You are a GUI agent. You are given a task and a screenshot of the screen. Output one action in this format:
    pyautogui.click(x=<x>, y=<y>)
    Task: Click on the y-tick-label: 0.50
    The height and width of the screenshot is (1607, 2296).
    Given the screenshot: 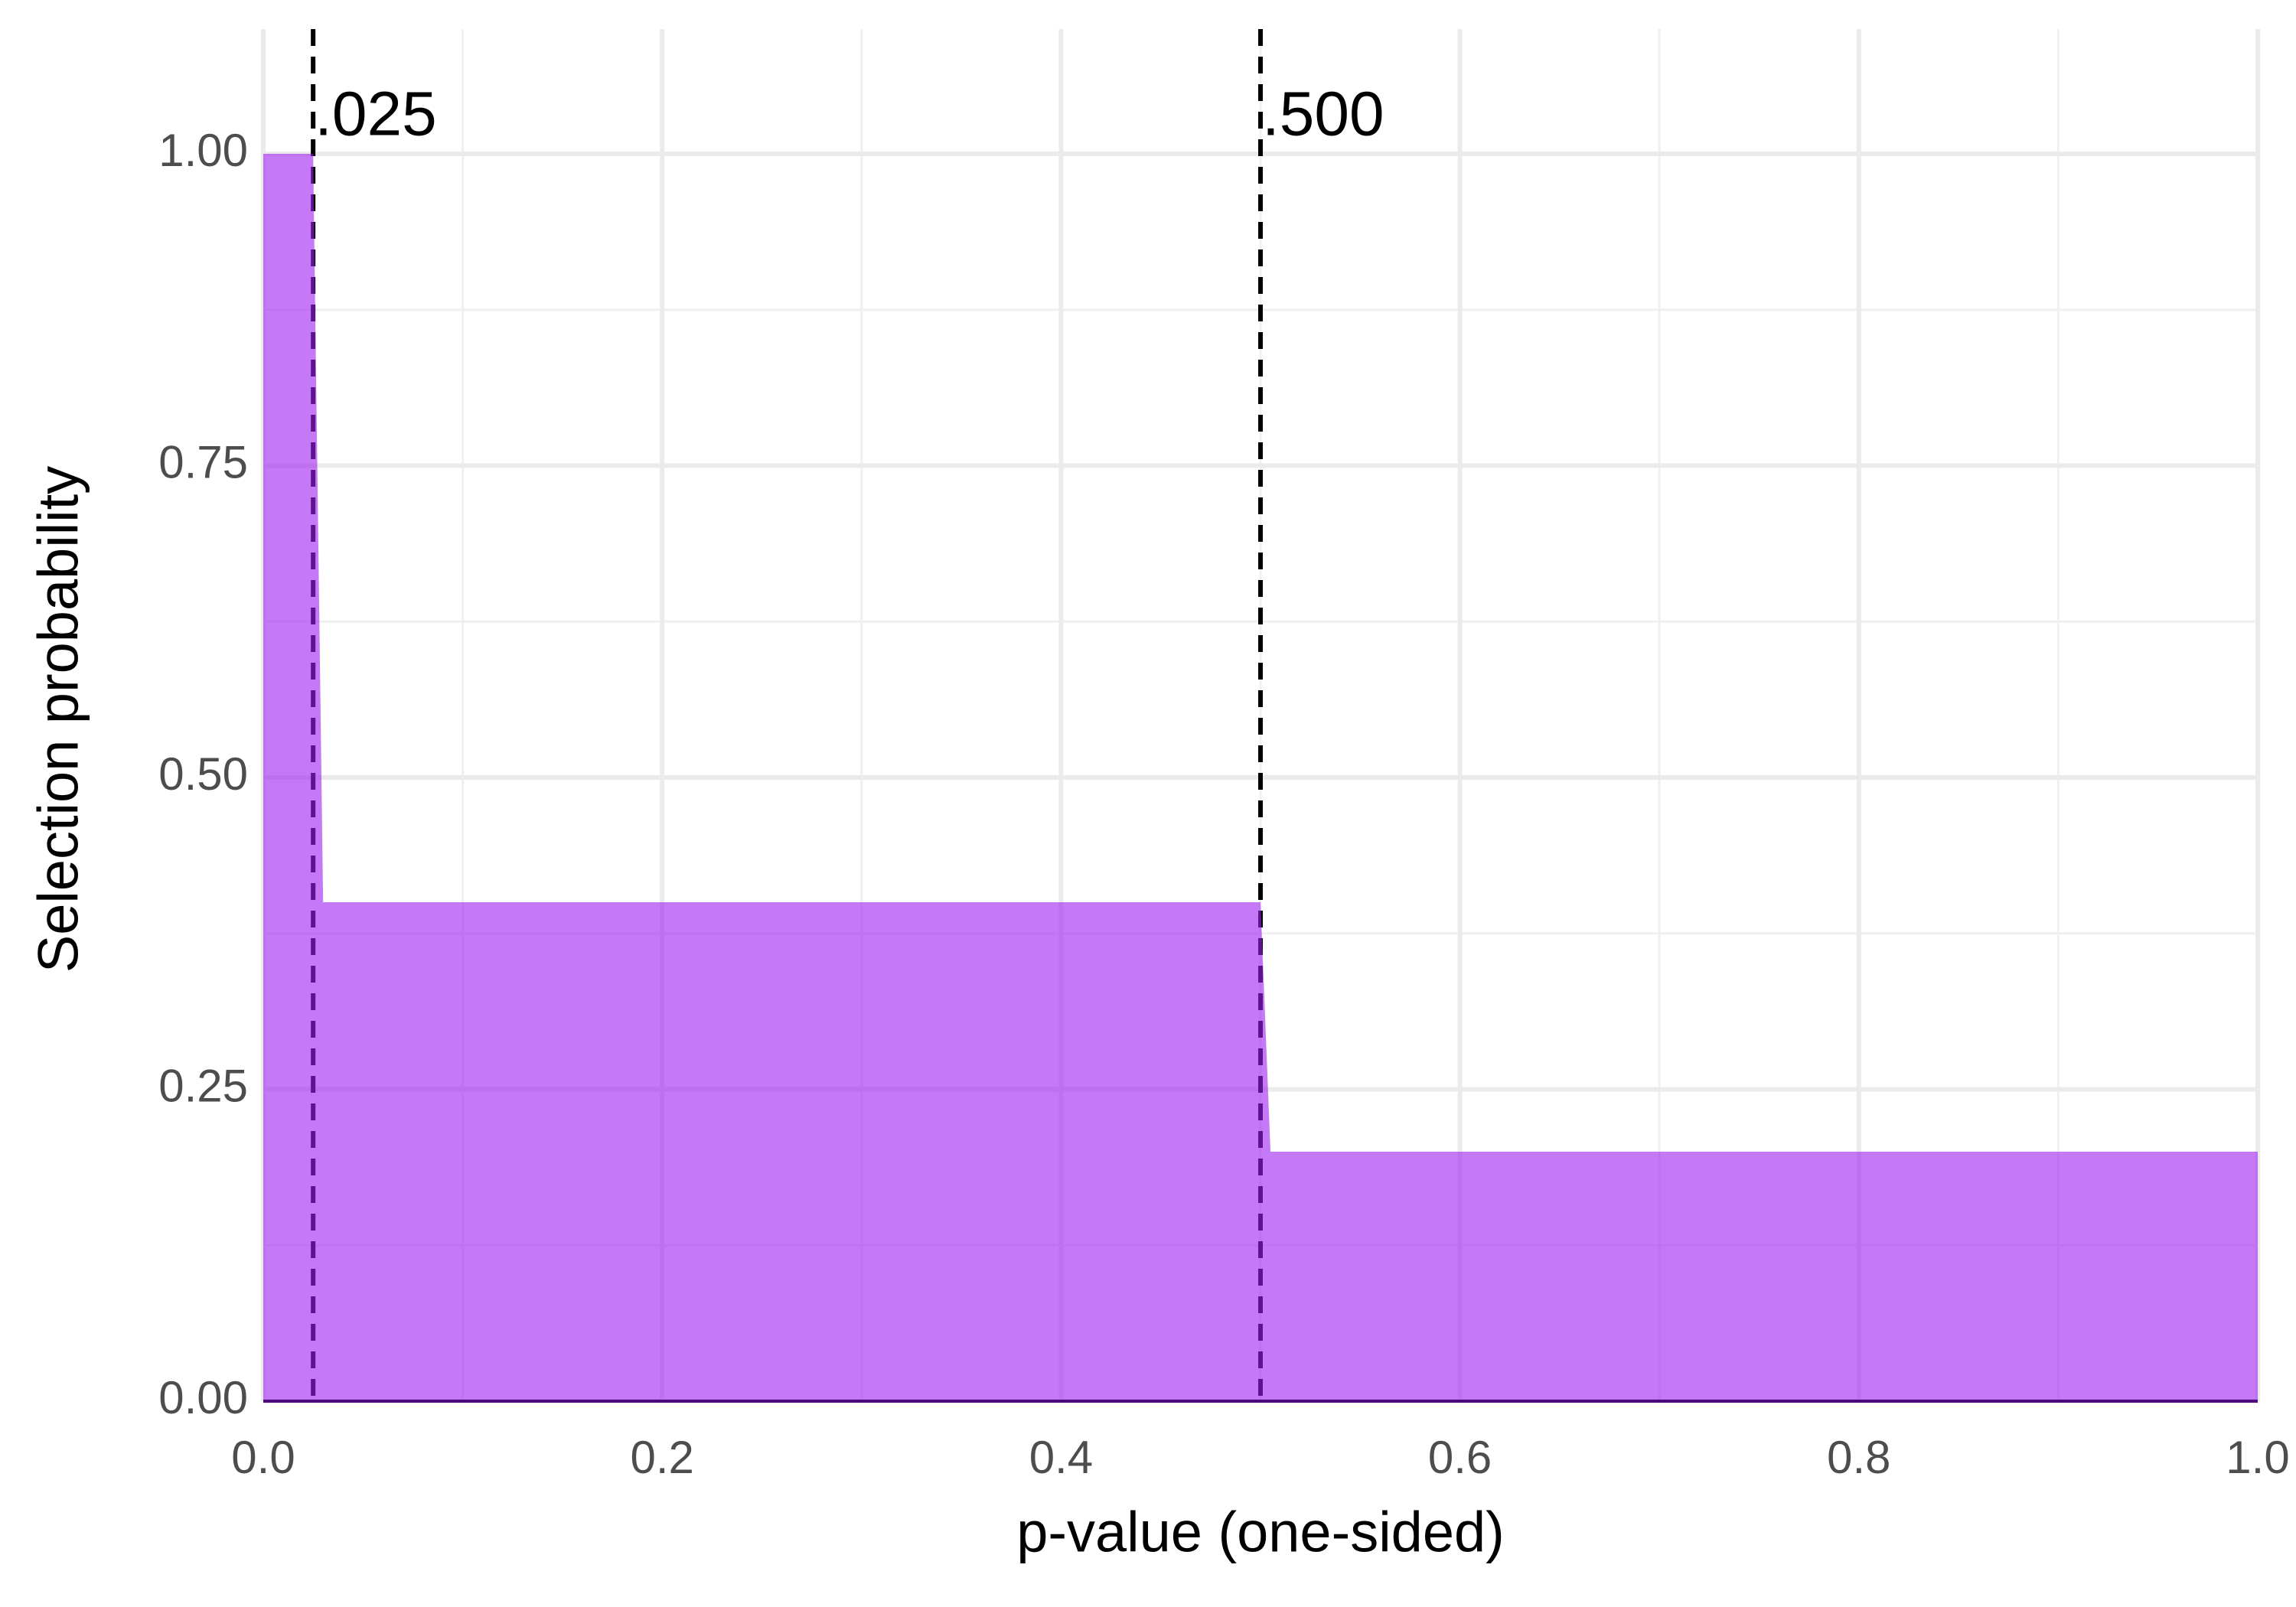 What is the action you would take?
    pyautogui.click(x=203, y=774)
    